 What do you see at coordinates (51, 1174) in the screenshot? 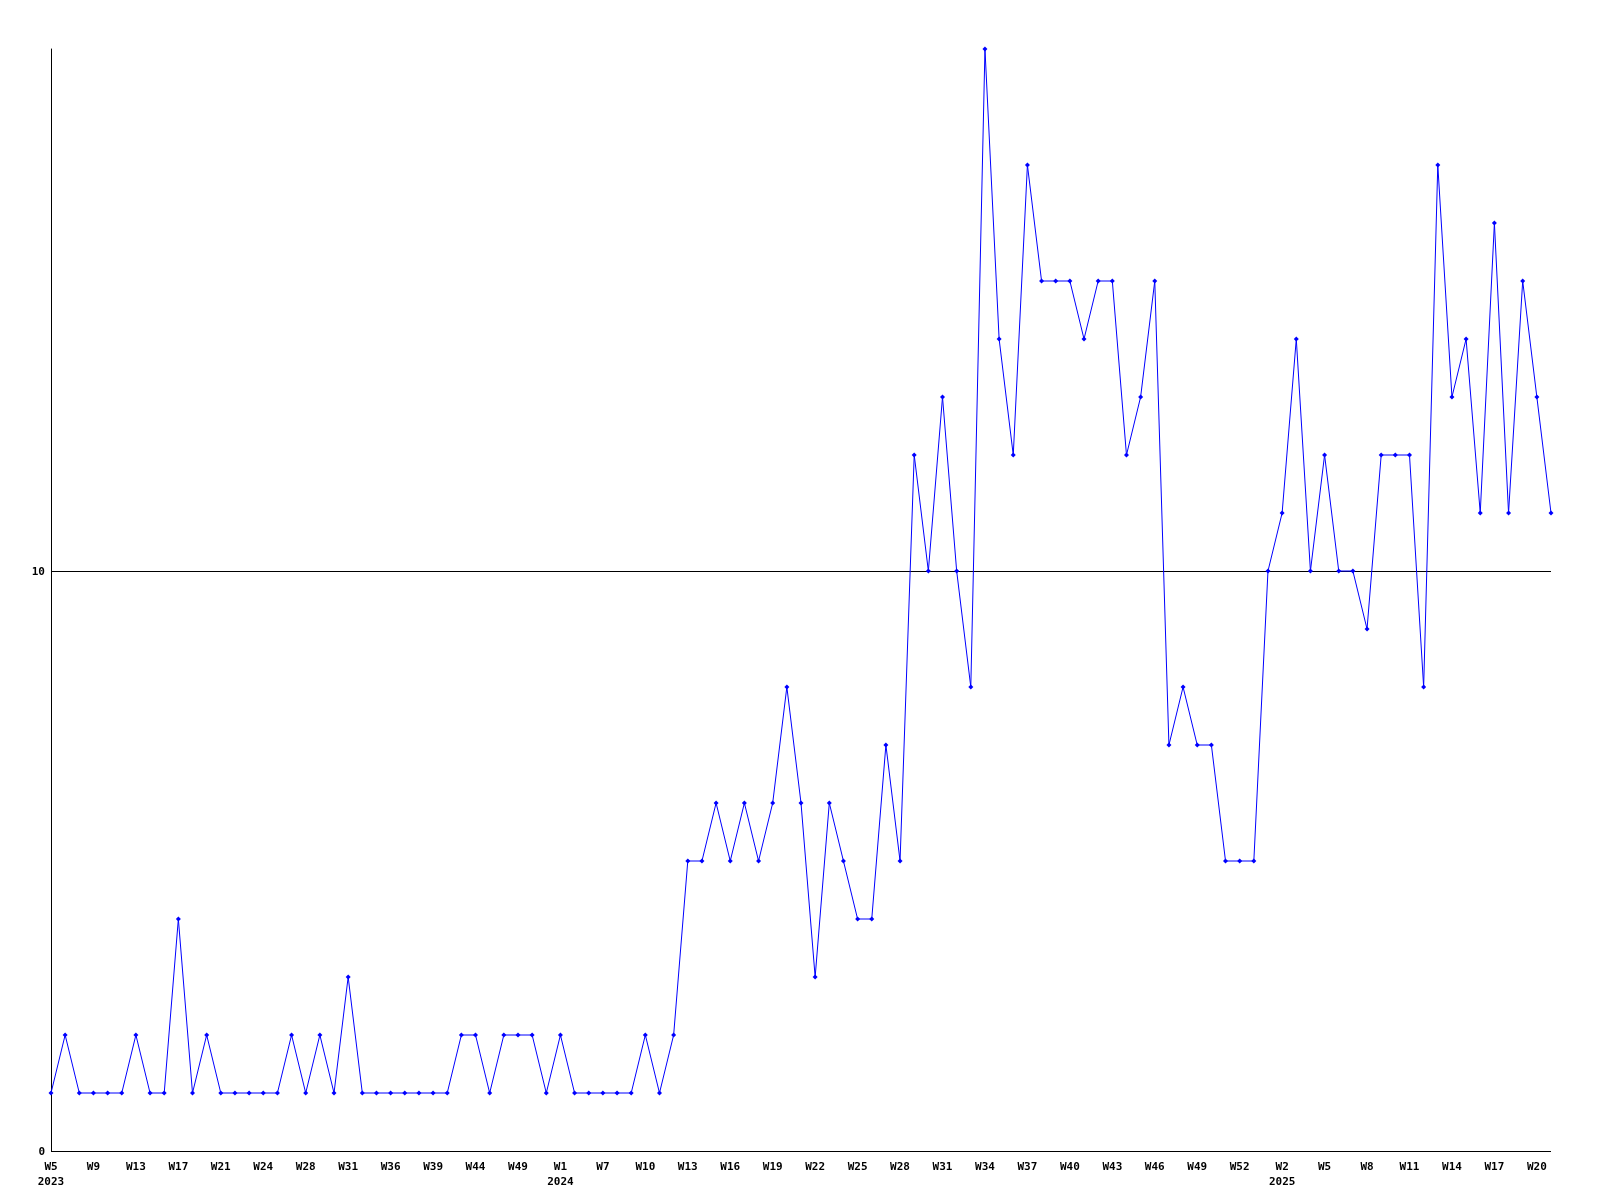
I see `x-tick-label: W5 2023` at bounding box center [51, 1174].